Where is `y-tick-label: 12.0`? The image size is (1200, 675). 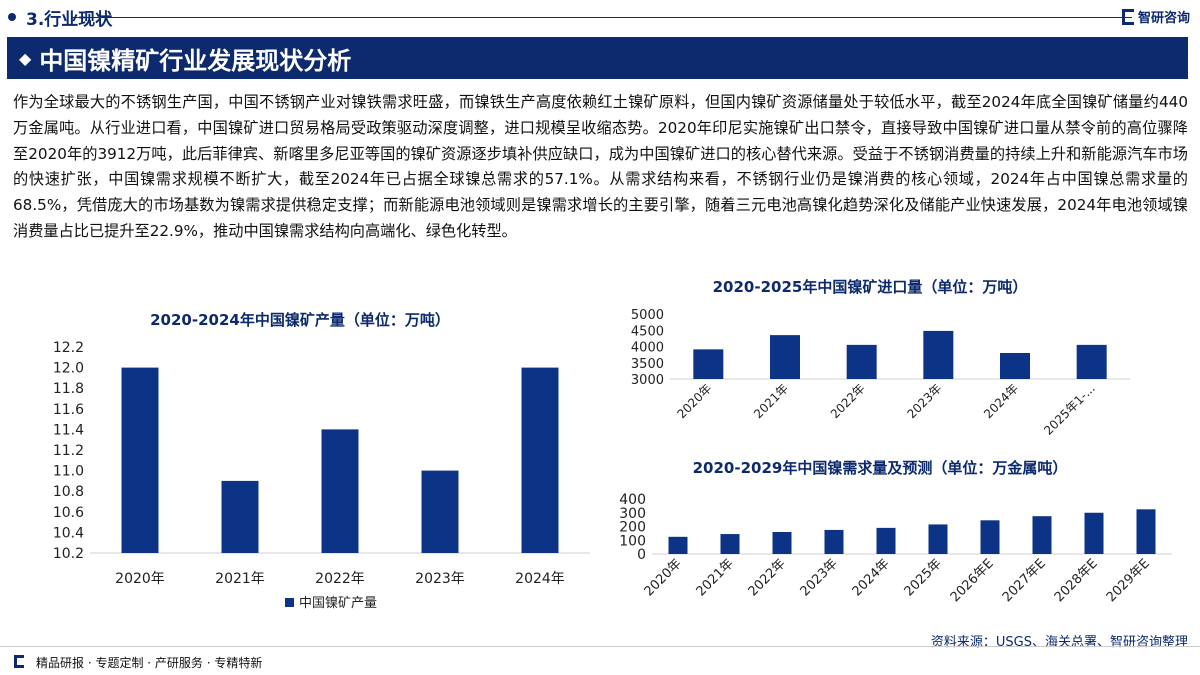 y-tick-label: 12.0 is located at coordinates (68, 369).